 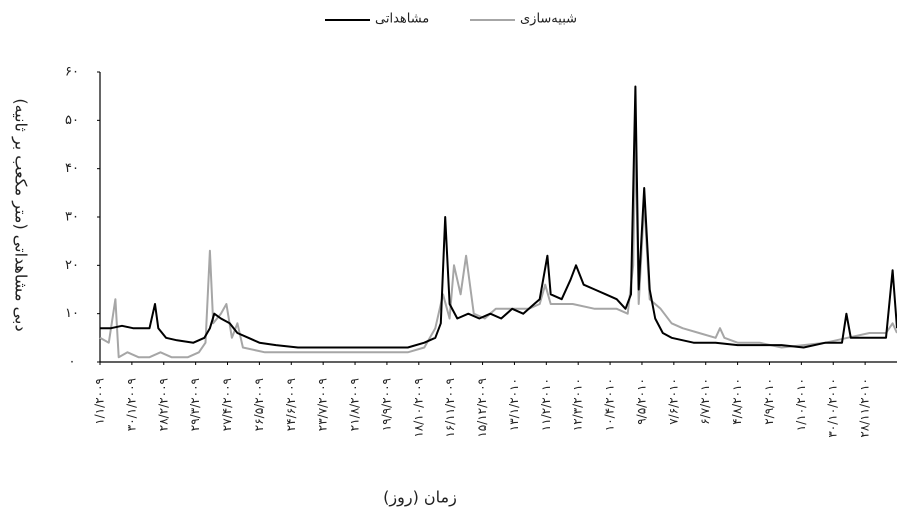 I want to click on legend-label: شبیه‌سازی, so click(x=548, y=19).